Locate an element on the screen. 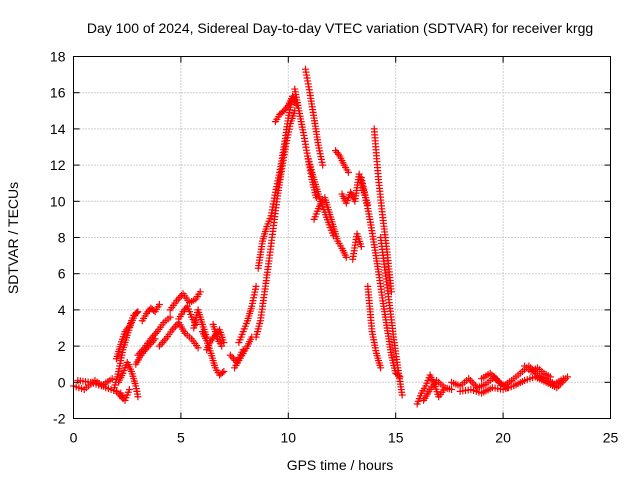 The image size is (640, 480). x-tick-label: 5 is located at coordinates (181, 438).